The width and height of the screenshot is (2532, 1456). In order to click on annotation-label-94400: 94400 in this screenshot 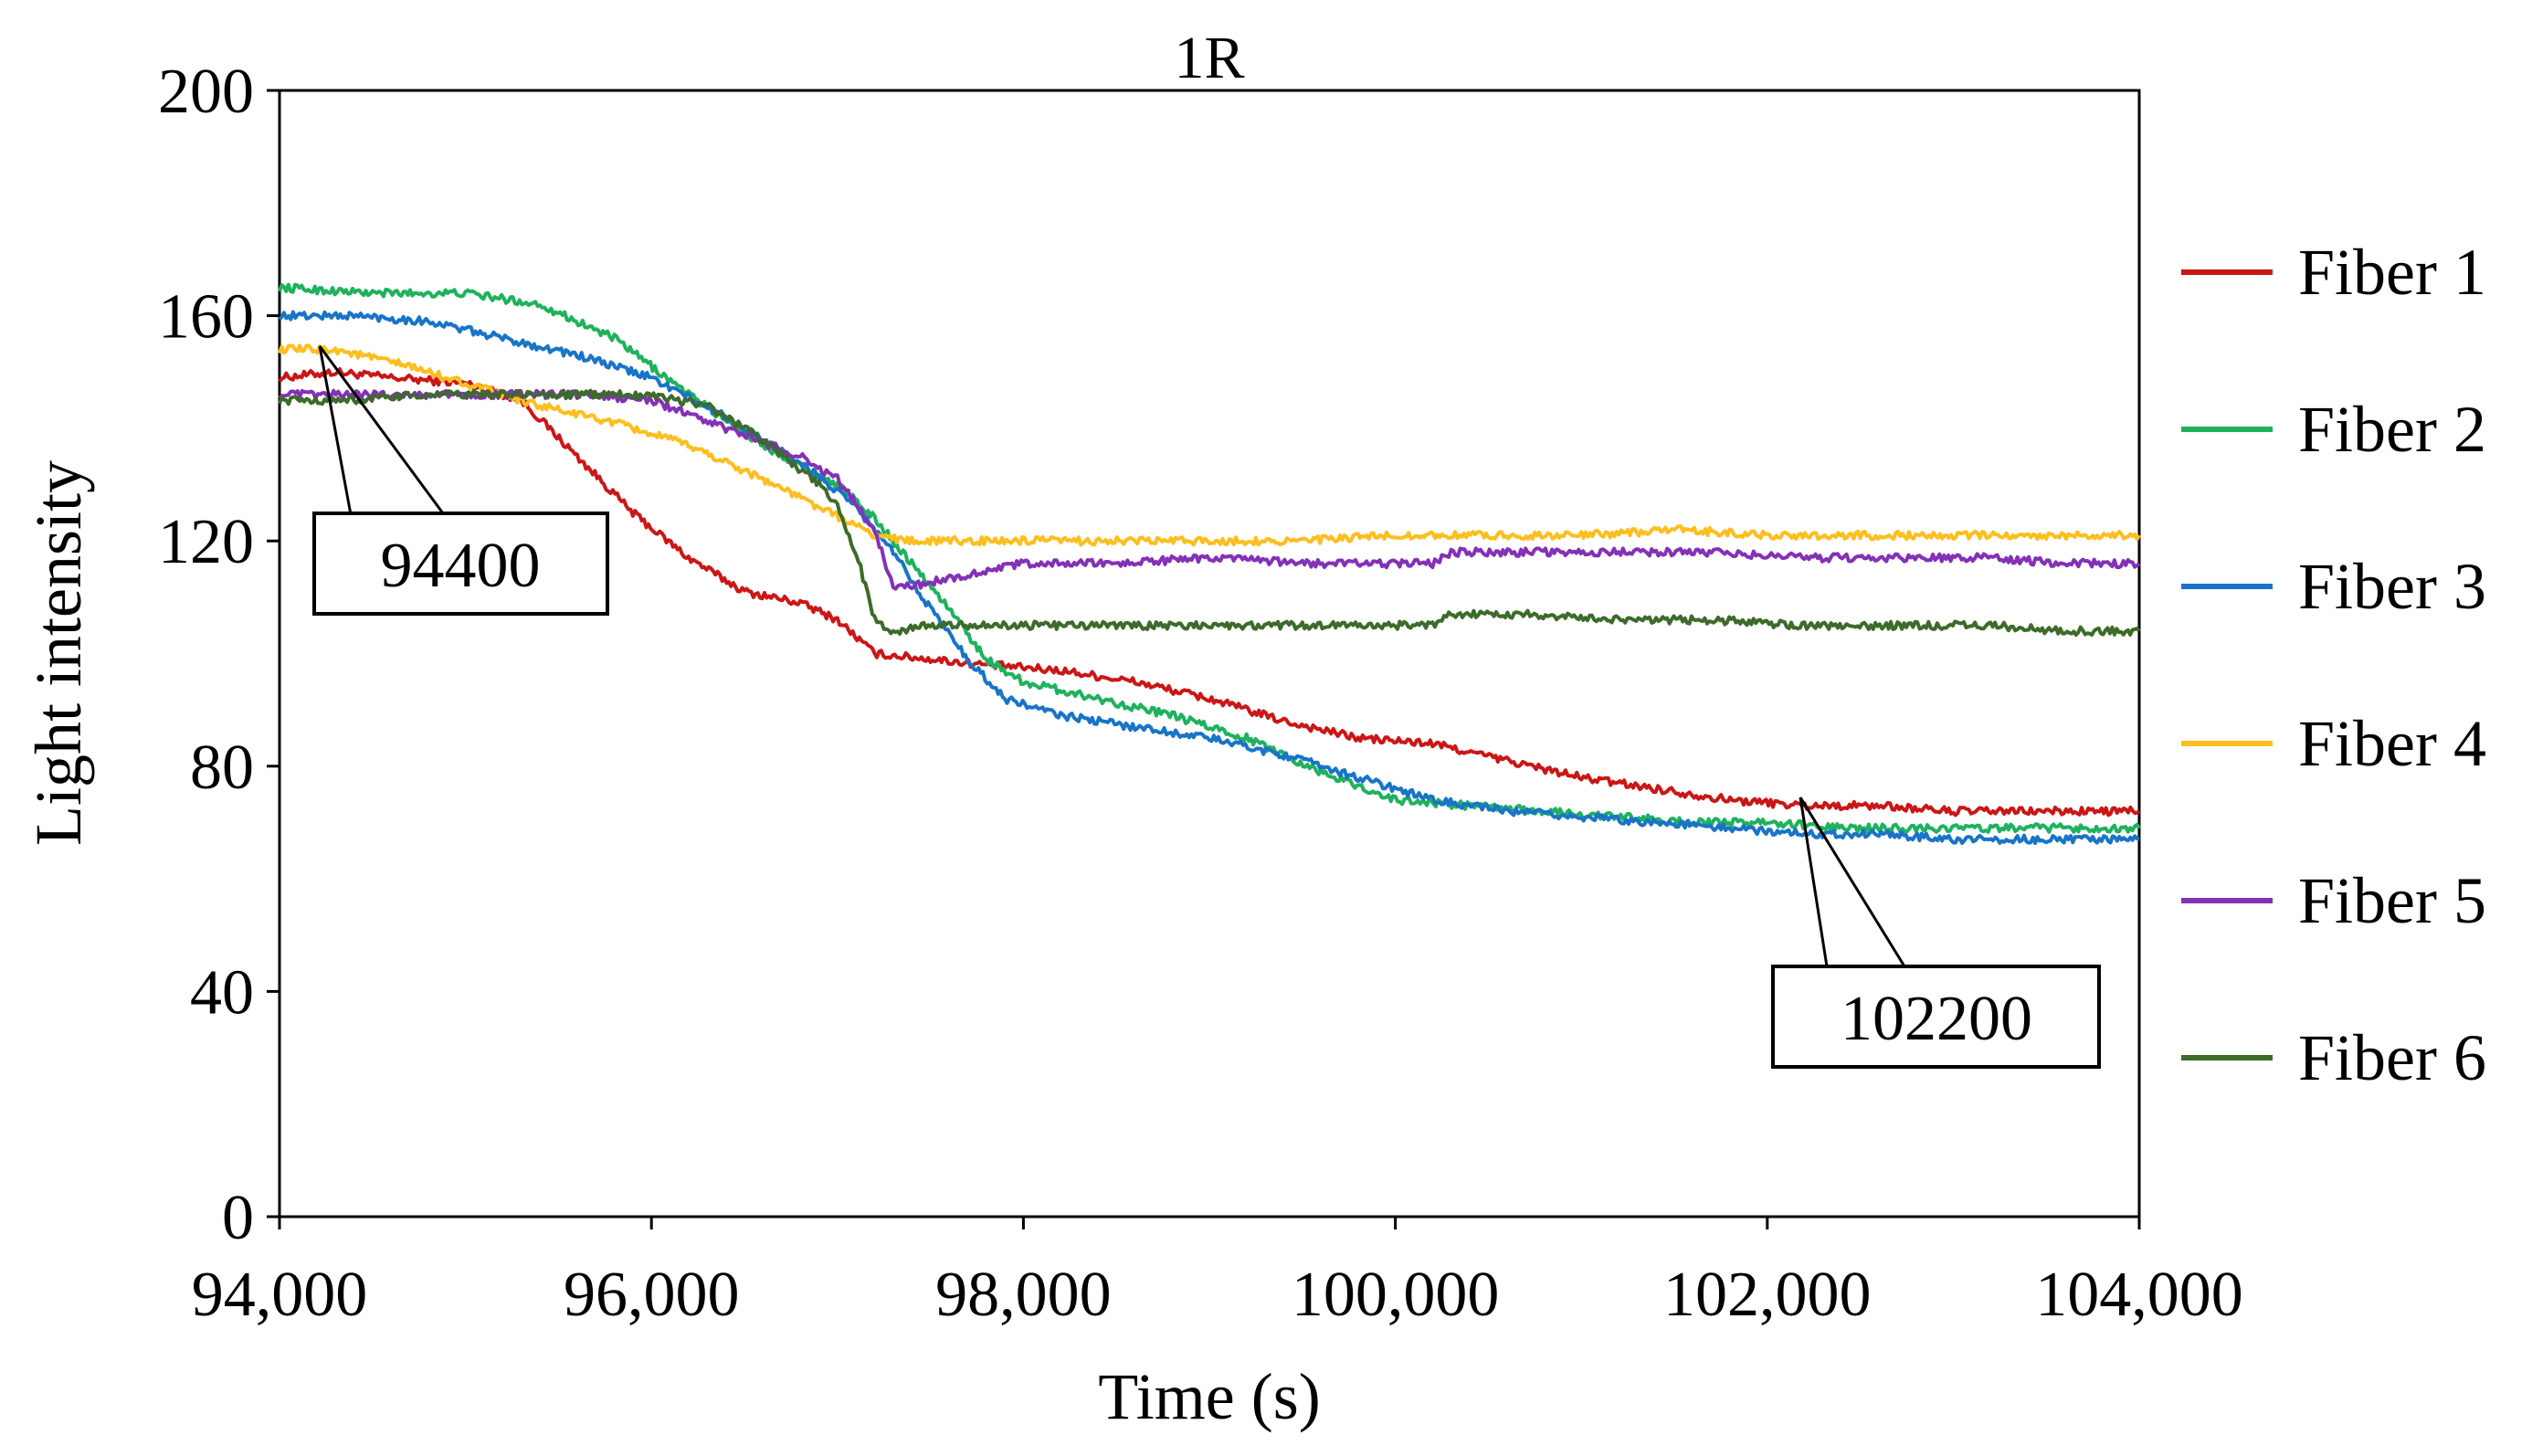, I will do `click(461, 566)`.